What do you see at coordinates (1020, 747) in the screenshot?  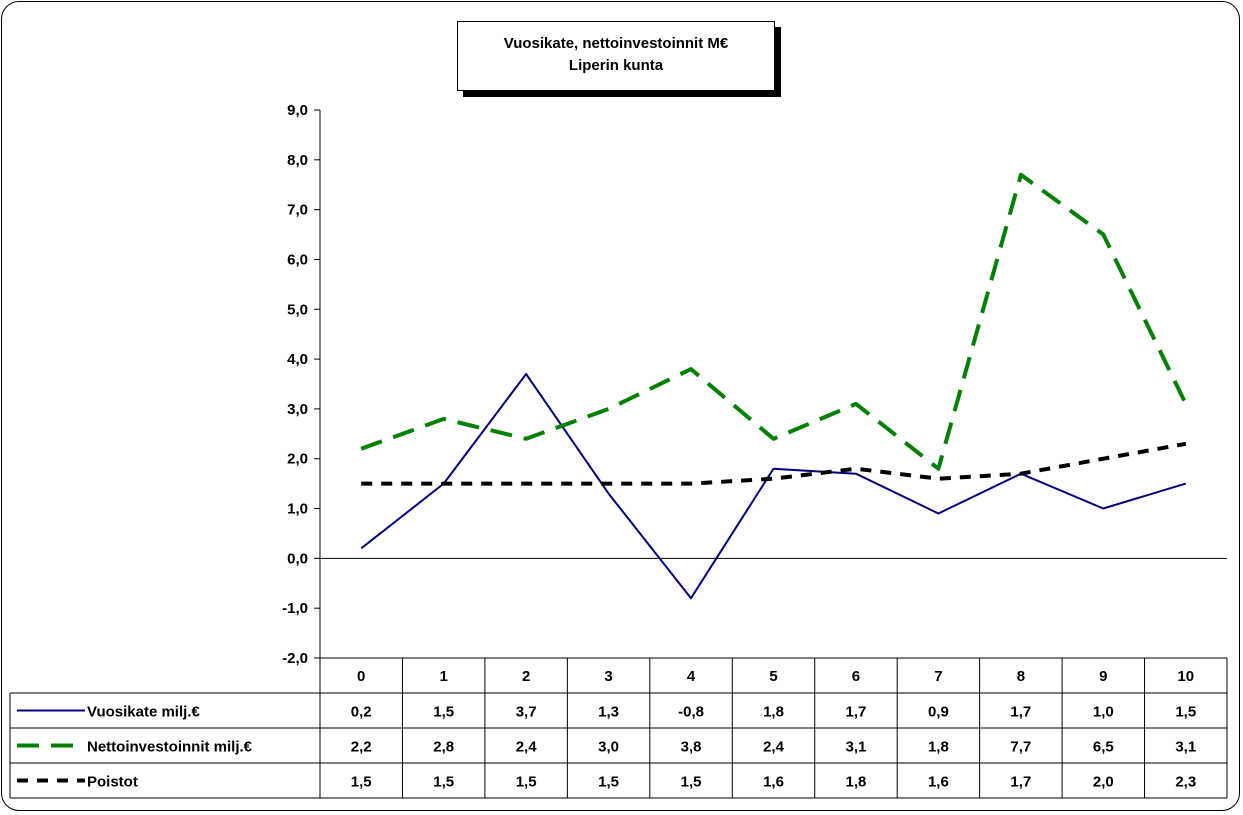 I see `data-table-cell: 7,7` at bounding box center [1020, 747].